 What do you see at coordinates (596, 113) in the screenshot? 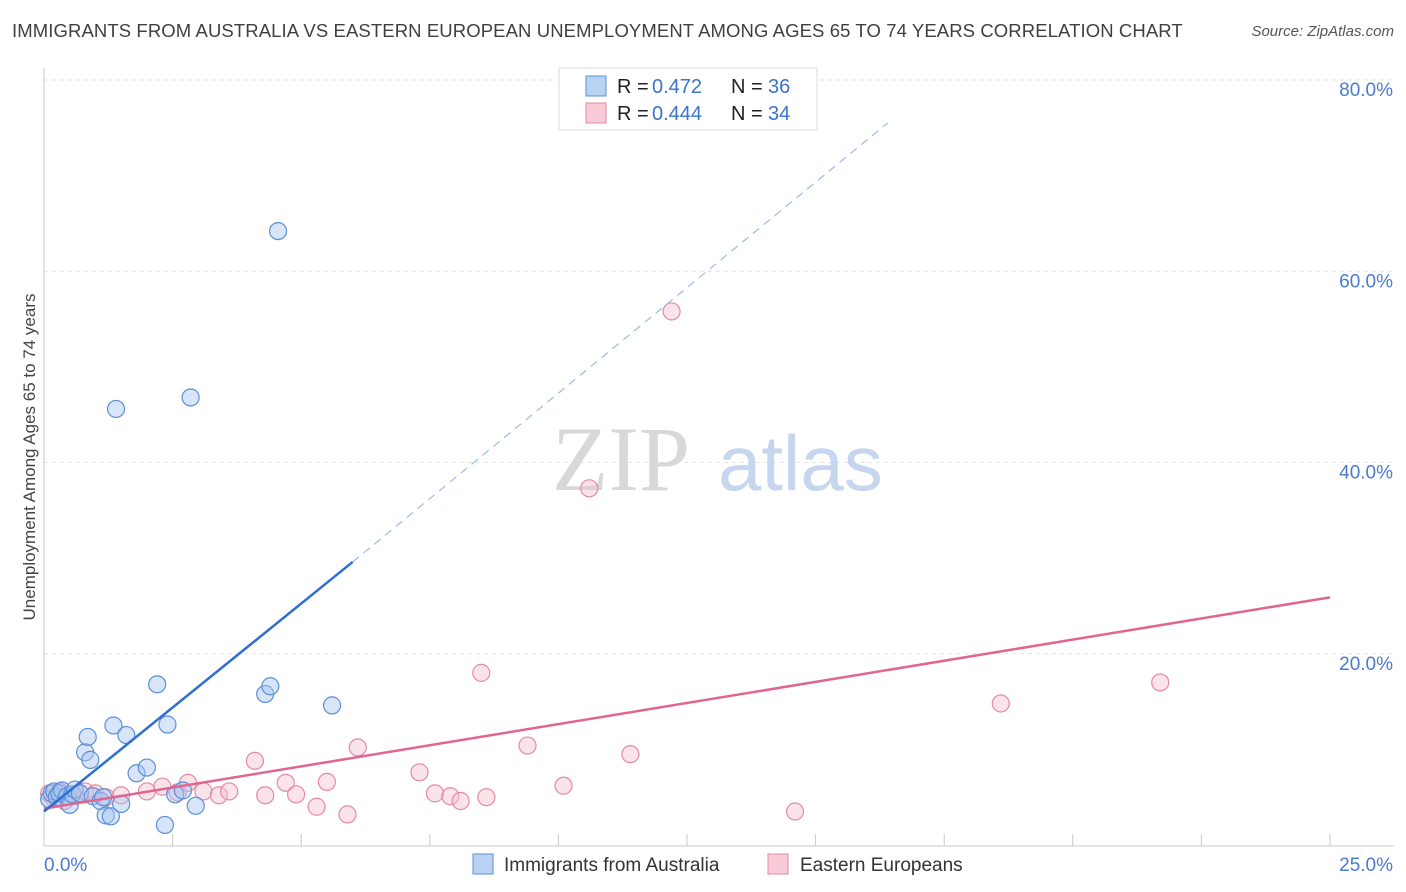
I see `legend-swatch-pink` at bounding box center [596, 113].